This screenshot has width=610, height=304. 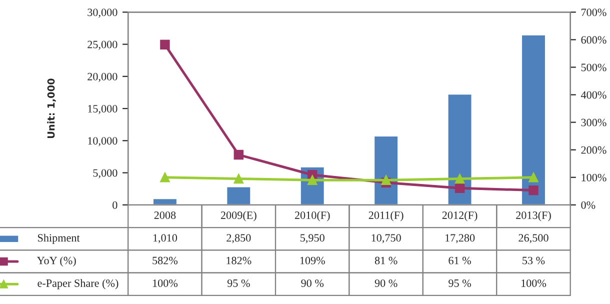 I want to click on y2-tick-label: 700%, so click(x=594, y=12).